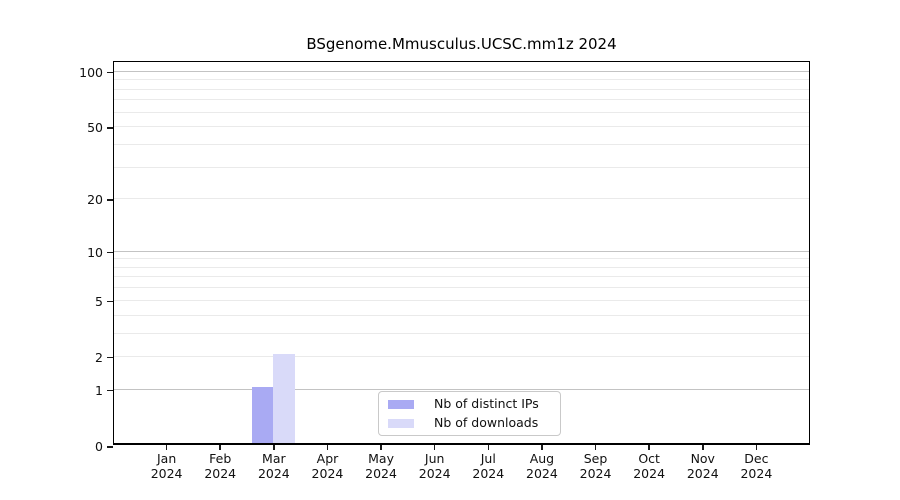 This screenshot has width=900, height=500. Describe the element at coordinates (381, 466) in the screenshot. I see `x-tick-label: May 2024` at that location.